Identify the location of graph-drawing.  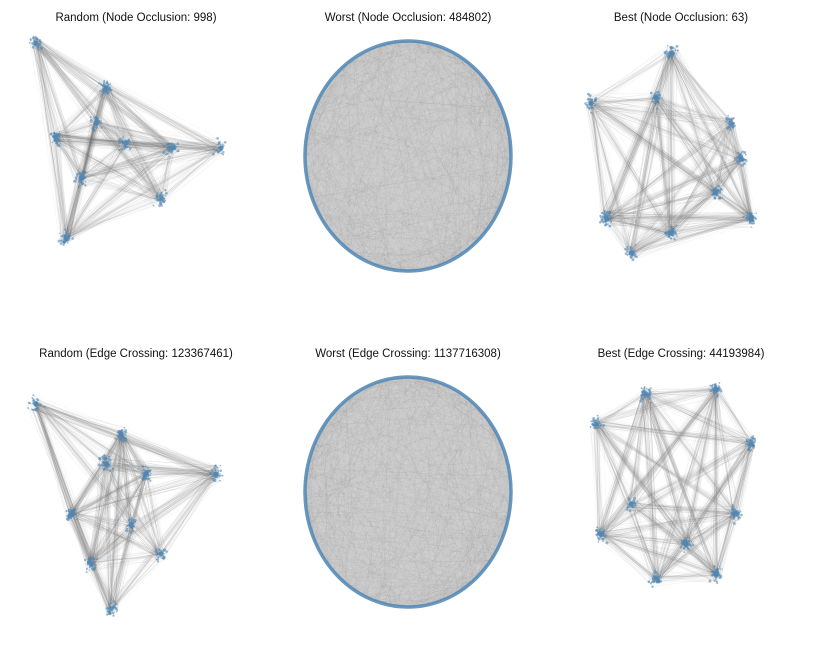
(127, 141).